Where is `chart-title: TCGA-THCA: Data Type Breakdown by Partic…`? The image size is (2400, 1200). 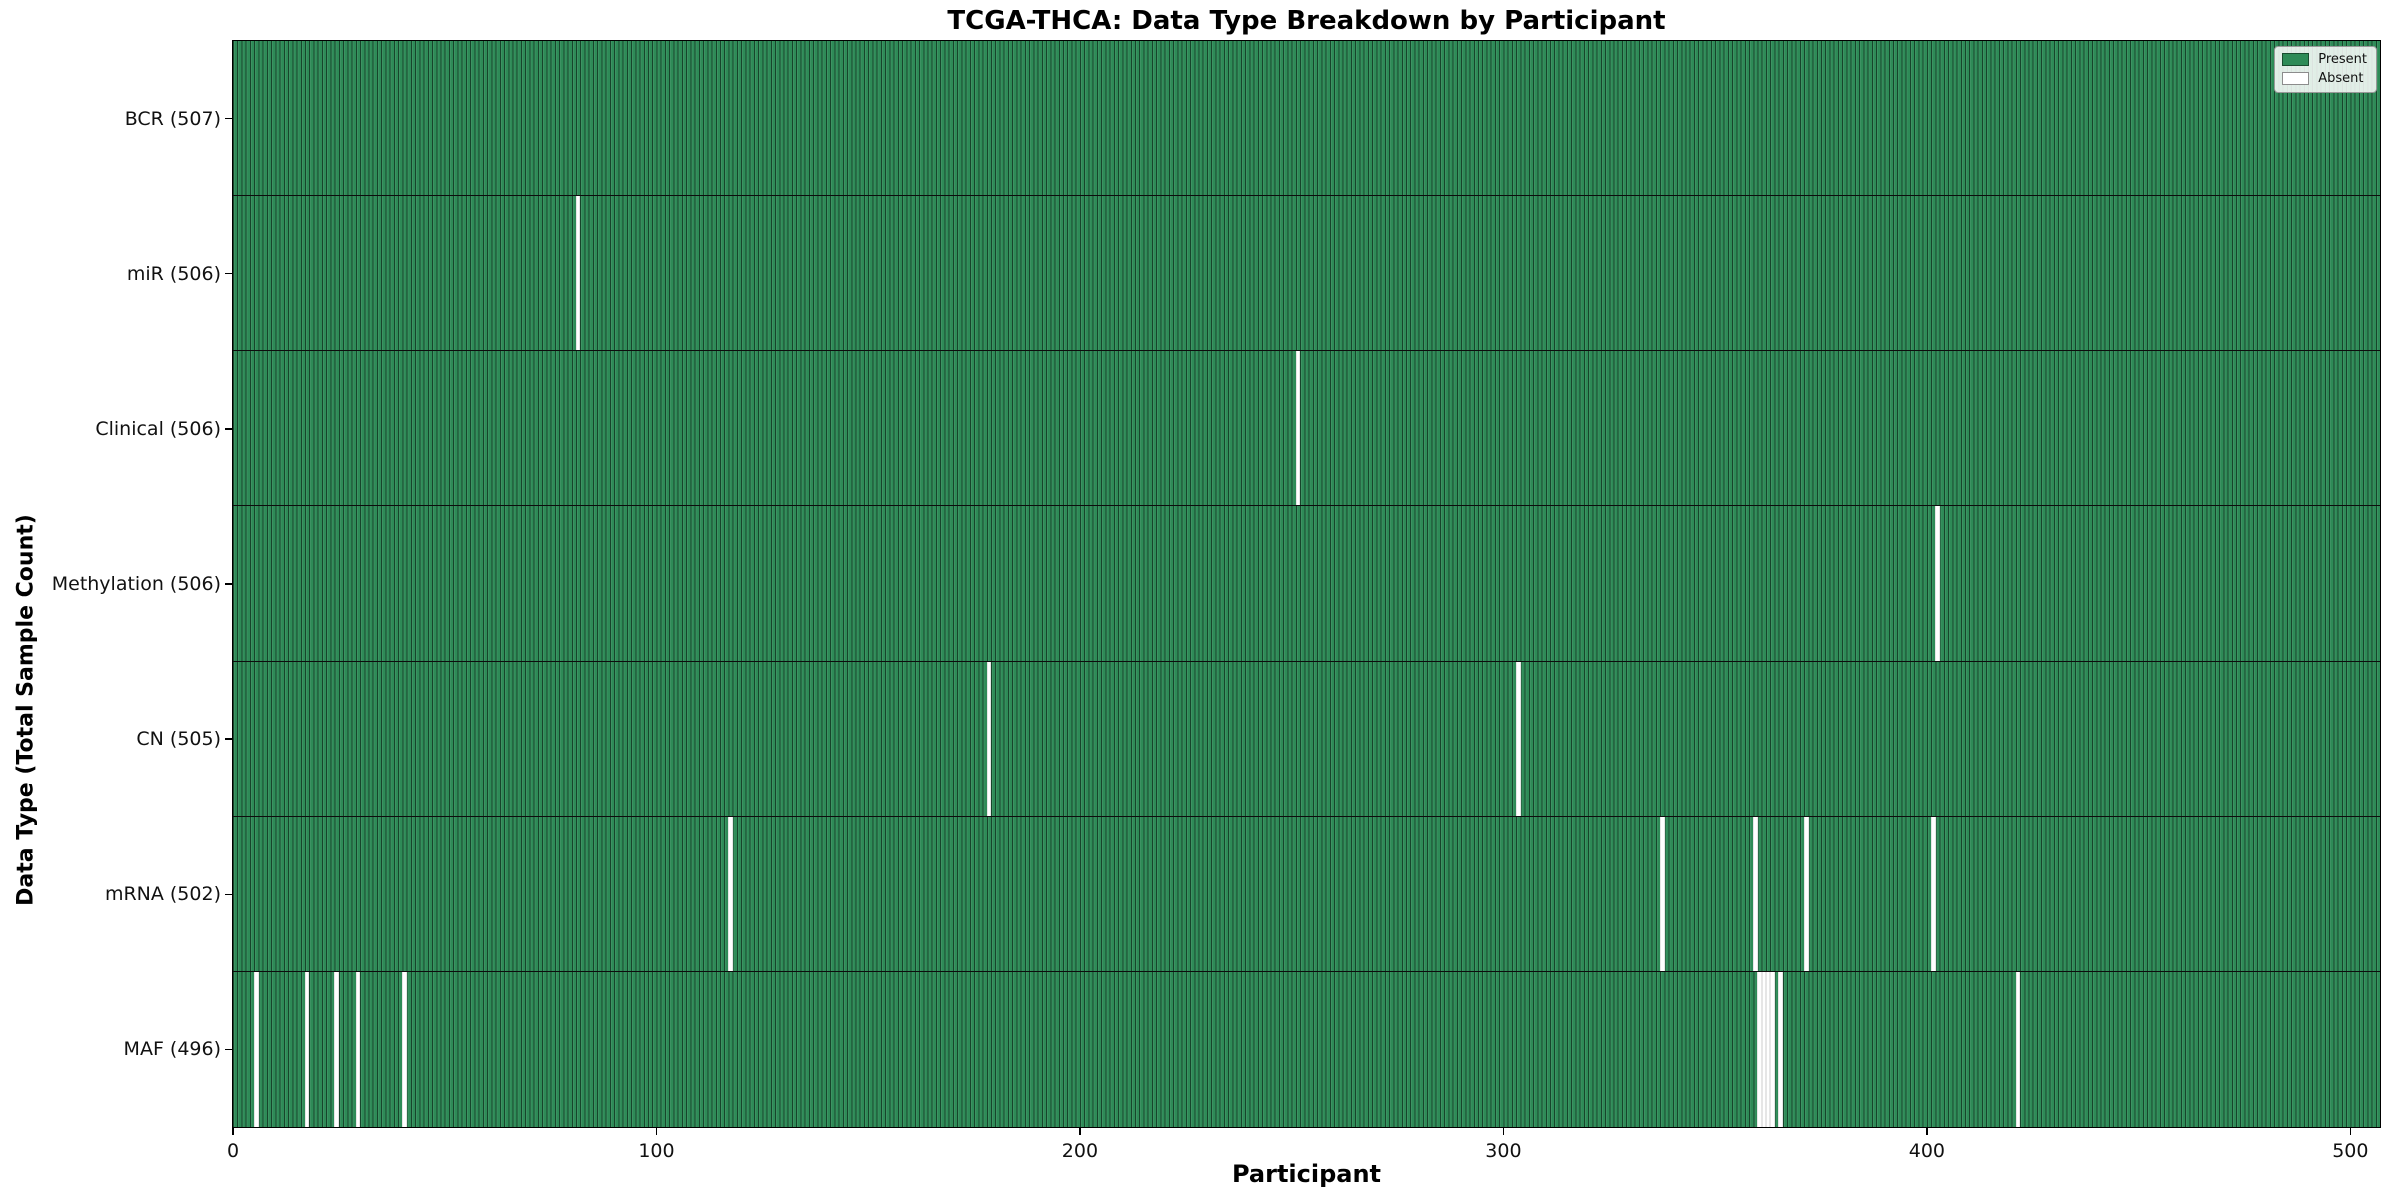 chart-title: TCGA-THCA: Data Type Breakdown by Partic… is located at coordinates (1306, 21).